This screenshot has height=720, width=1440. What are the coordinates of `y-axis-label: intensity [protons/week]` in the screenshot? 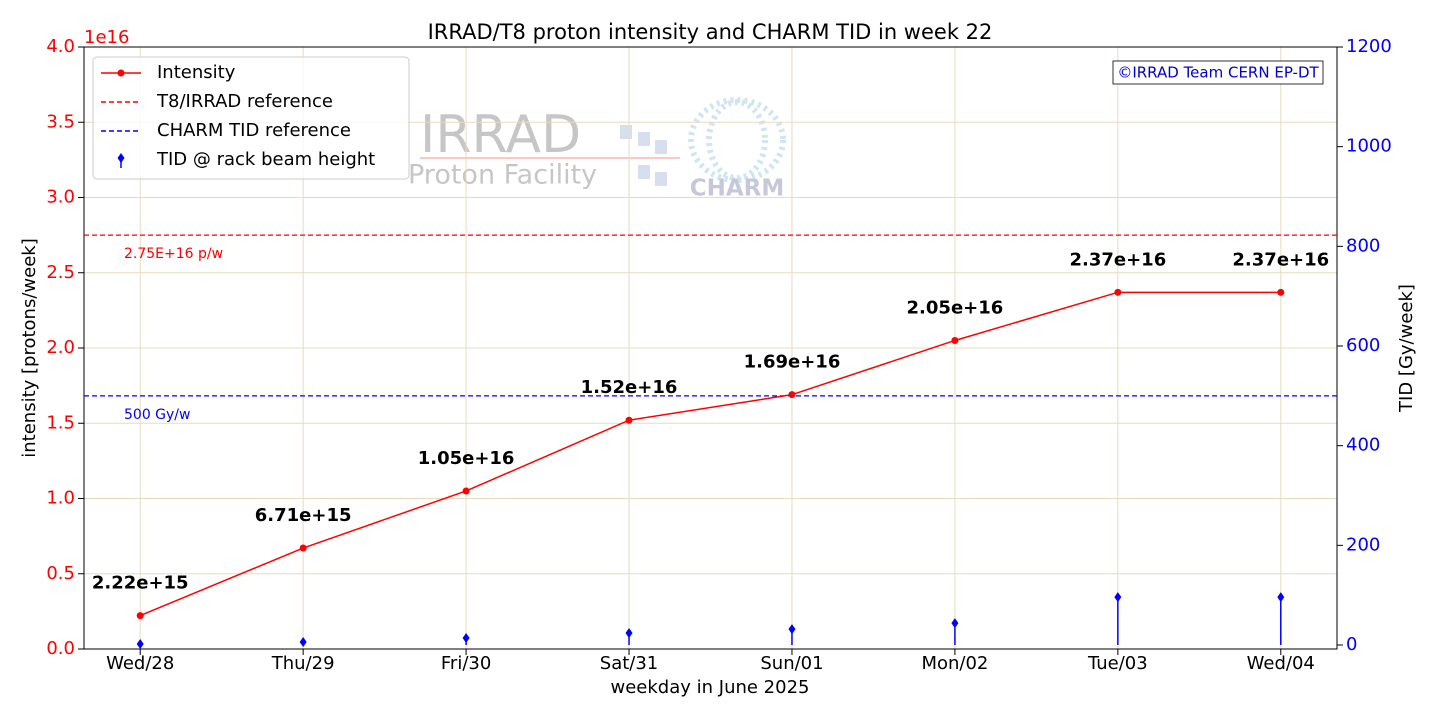 It's located at (29, 347).